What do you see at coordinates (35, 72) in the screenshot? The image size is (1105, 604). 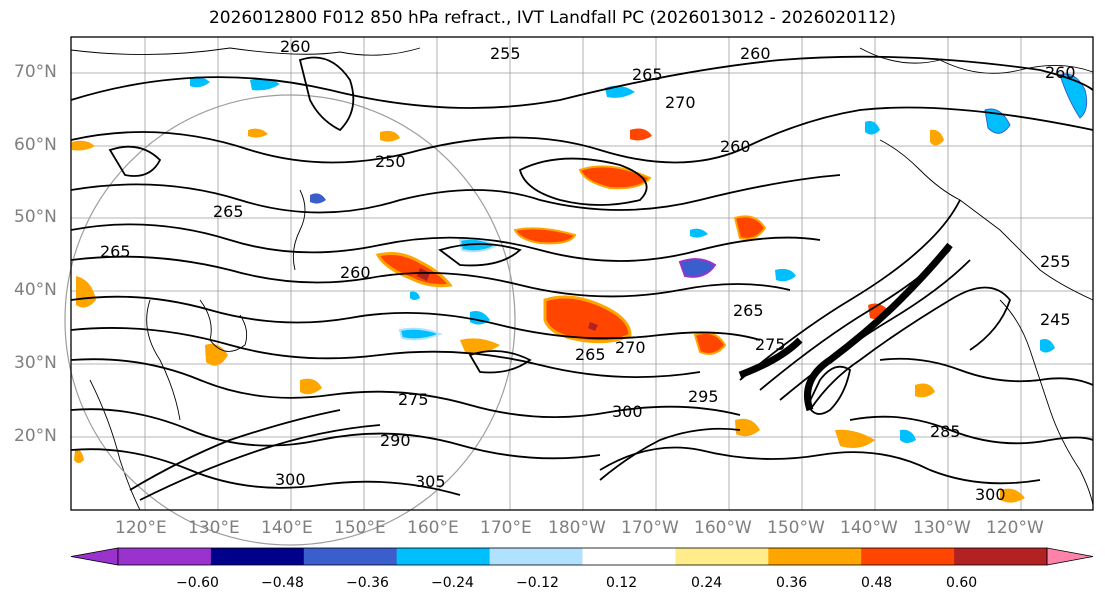 I see `lat-label-70n: 70°N` at bounding box center [35, 72].